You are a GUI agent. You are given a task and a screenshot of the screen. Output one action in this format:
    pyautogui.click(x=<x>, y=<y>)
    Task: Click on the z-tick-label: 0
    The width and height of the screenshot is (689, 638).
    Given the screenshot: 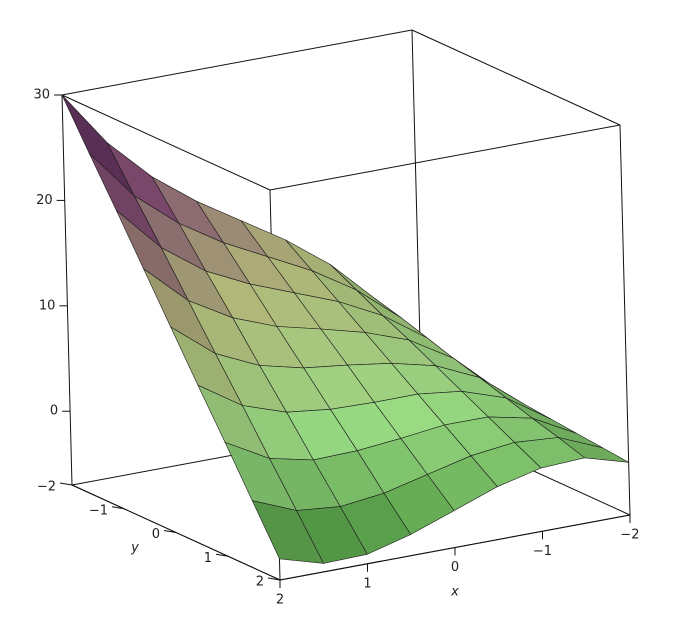 What is the action you would take?
    pyautogui.click(x=54, y=411)
    